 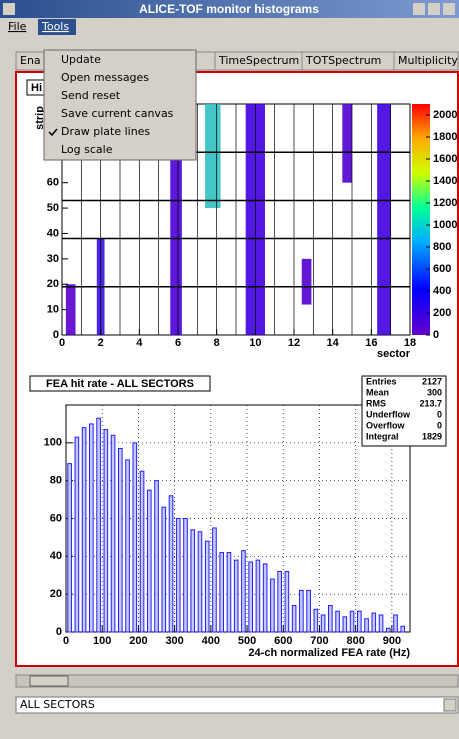 I want to click on minimize-button, so click(x=419, y=9).